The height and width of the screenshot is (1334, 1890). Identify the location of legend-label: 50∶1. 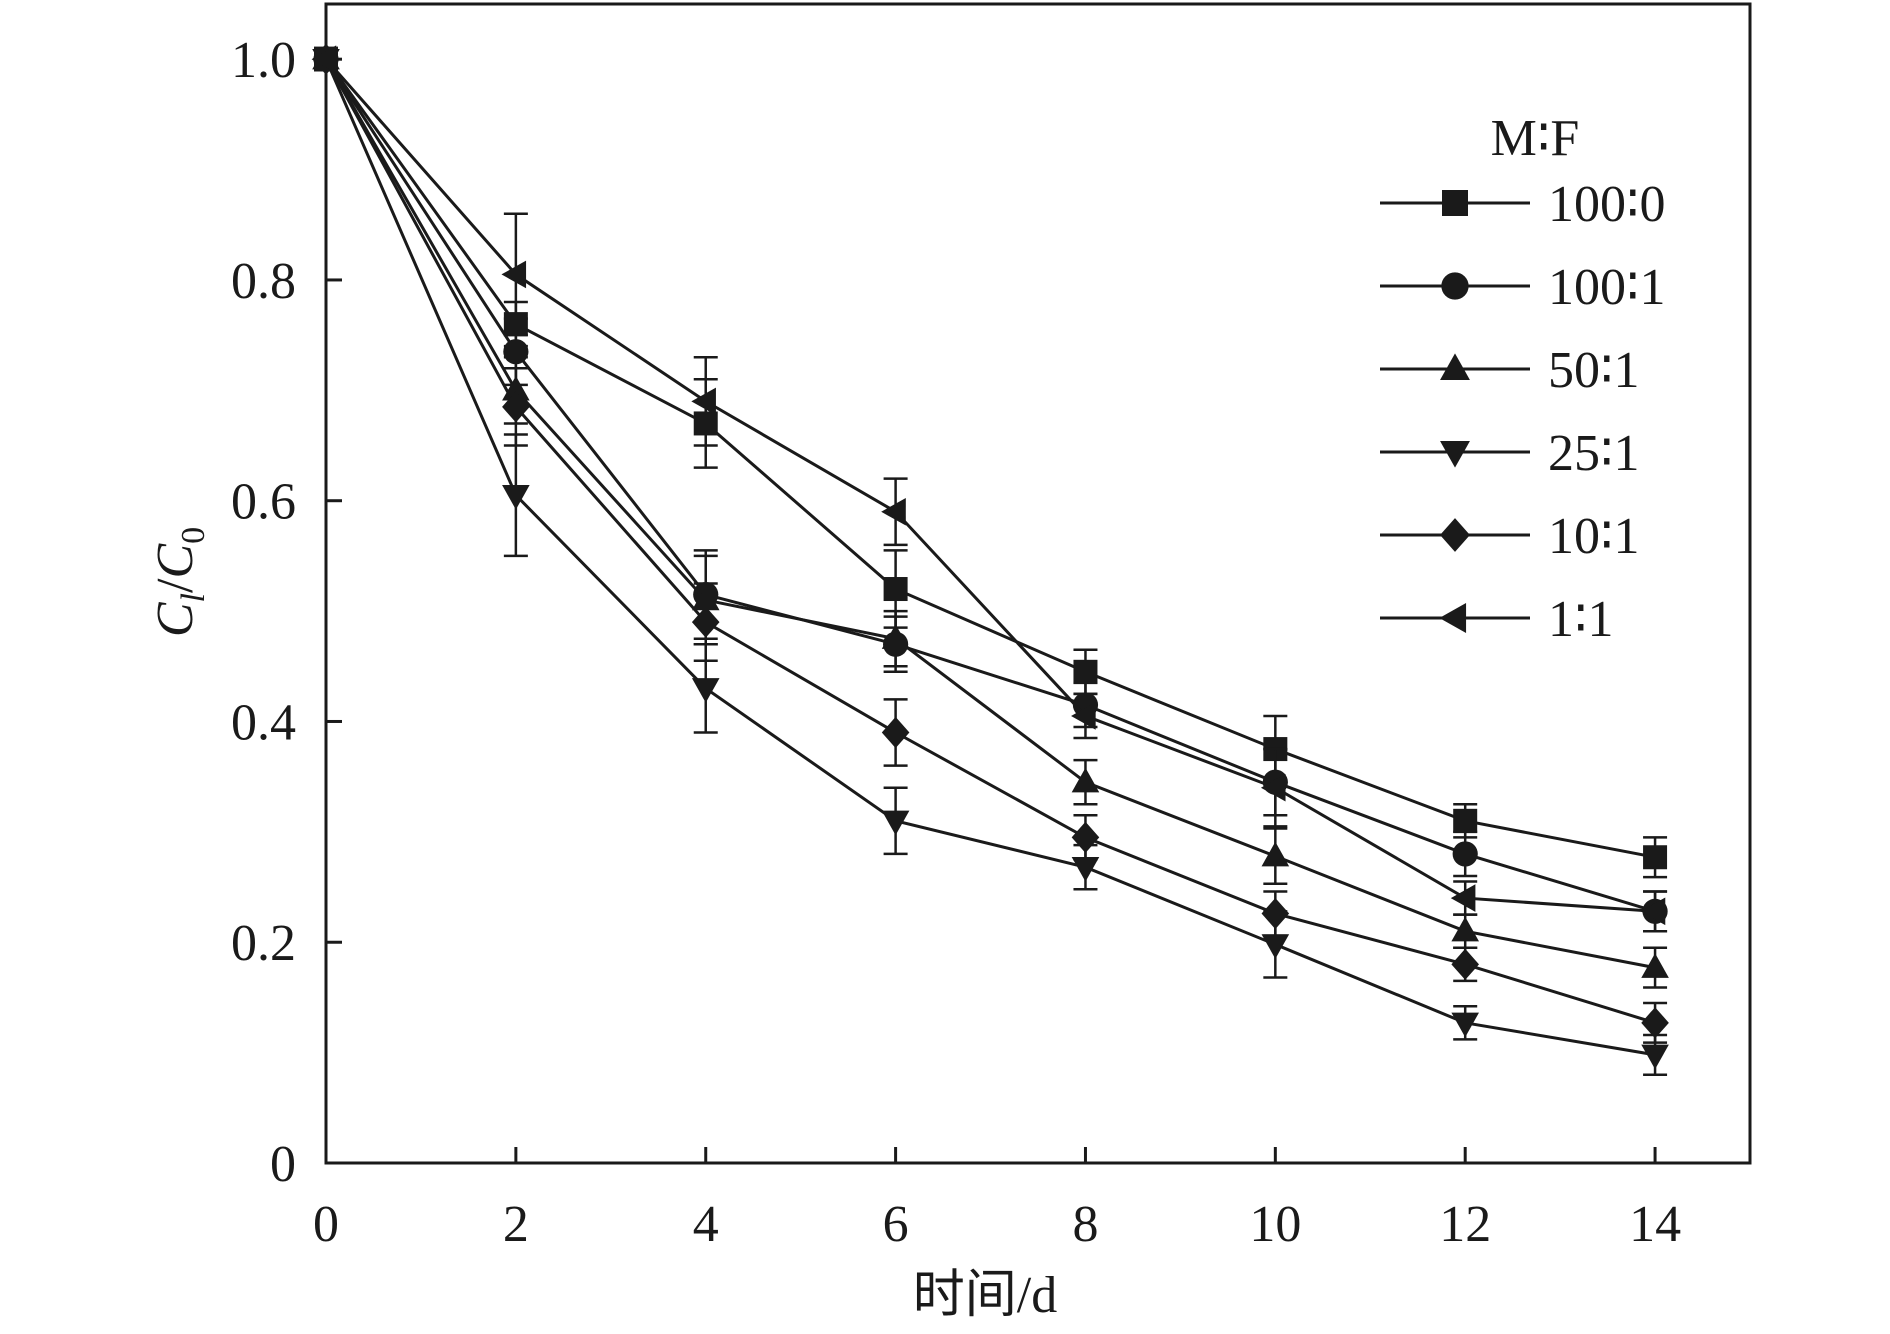
(1594, 370).